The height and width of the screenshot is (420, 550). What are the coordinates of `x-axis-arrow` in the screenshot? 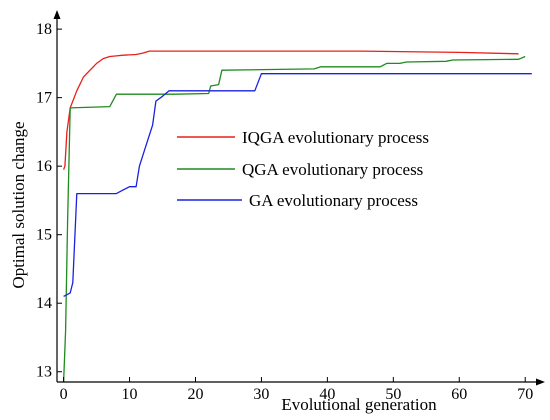 It's located at (540, 382).